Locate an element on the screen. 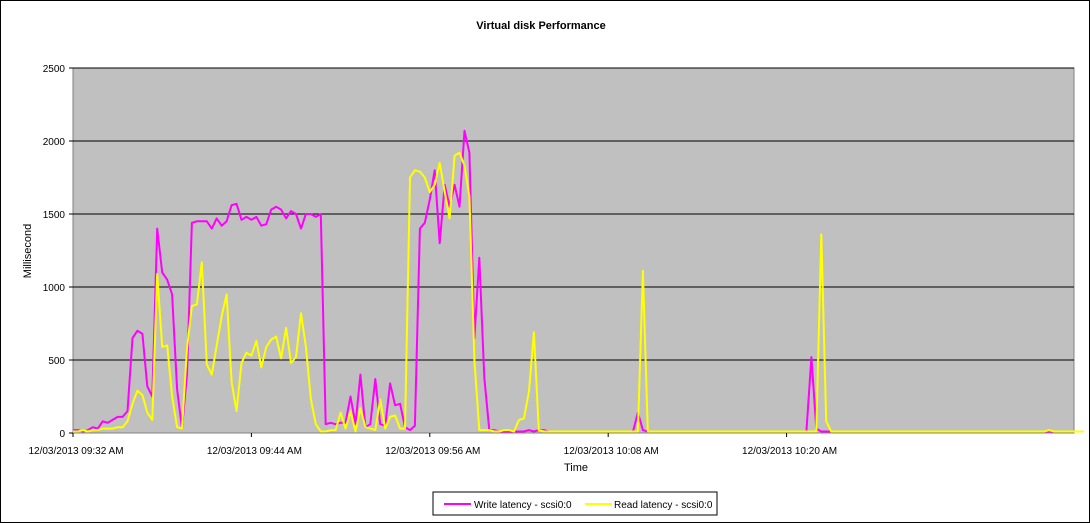 The width and height of the screenshot is (1090, 523). y-axis-label: Millisecond is located at coordinates (28, 251).